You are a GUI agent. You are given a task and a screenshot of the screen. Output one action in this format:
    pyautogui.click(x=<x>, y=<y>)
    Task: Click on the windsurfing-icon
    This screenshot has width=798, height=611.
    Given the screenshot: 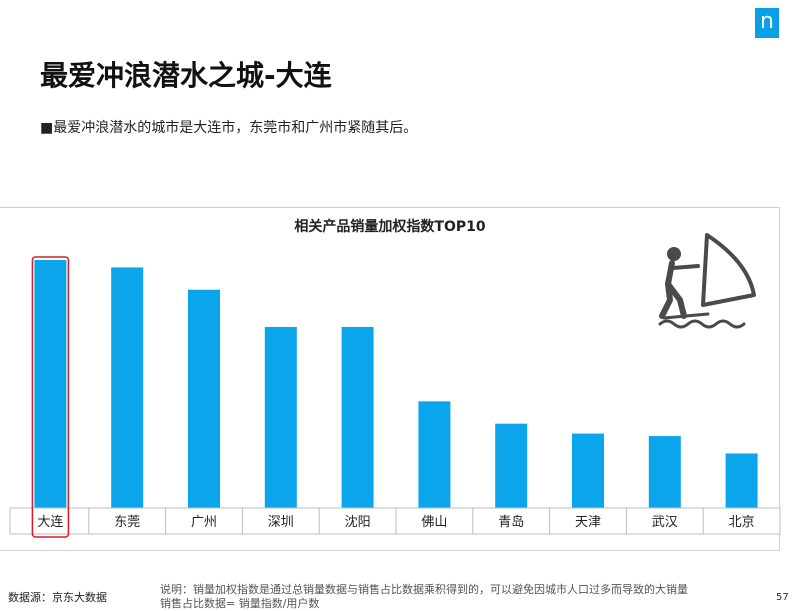 What is the action you would take?
    pyautogui.click(x=707, y=281)
    